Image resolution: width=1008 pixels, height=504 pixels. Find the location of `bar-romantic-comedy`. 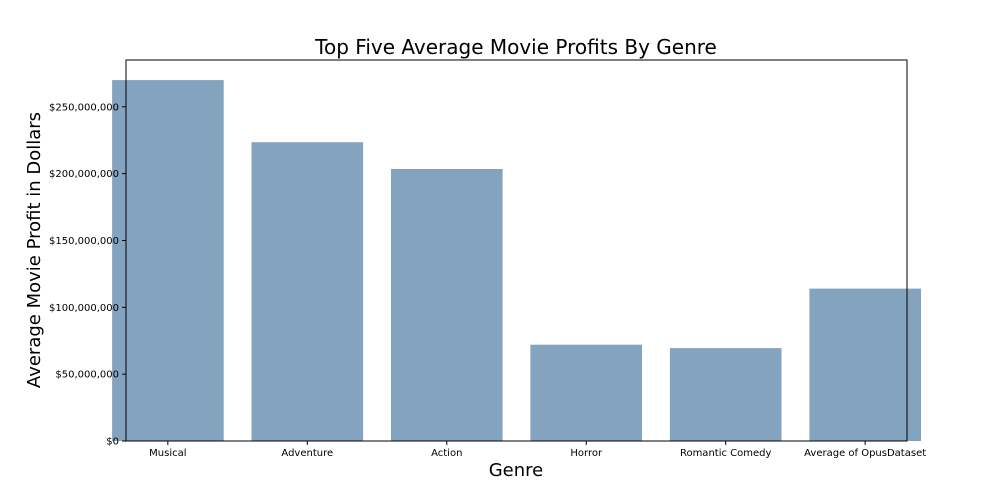

bar-romantic-comedy is located at coordinates (725, 394).